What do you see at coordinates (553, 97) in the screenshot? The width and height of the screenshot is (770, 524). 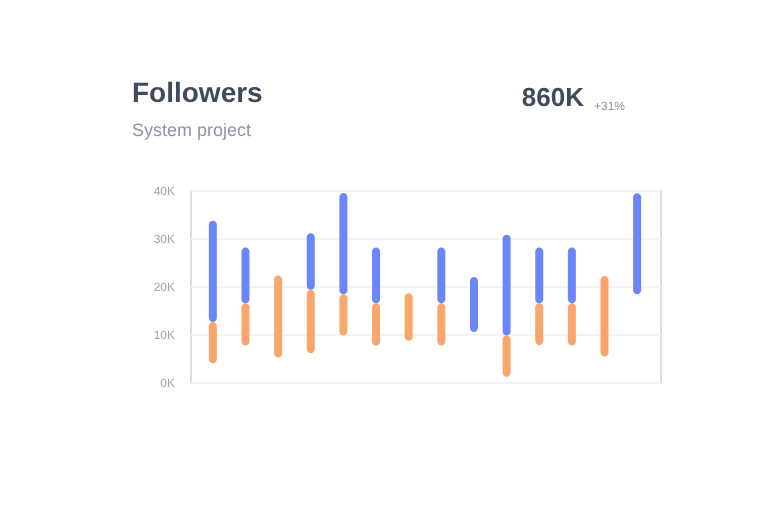 I see `text: 860K` at bounding box center [553, 97].